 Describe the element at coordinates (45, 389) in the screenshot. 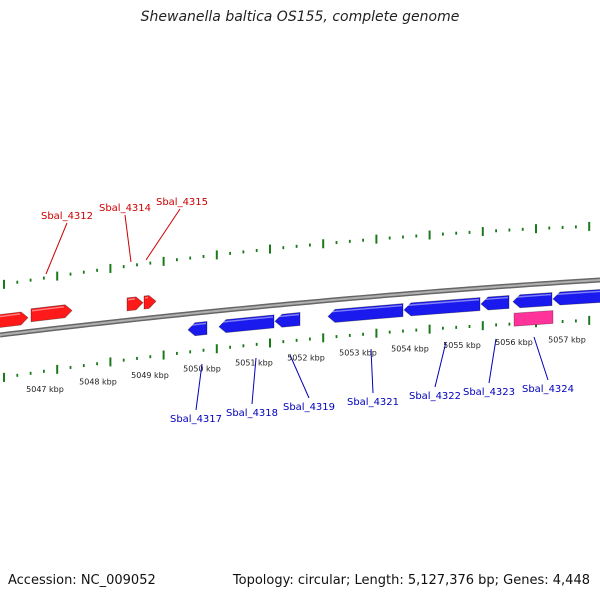

I see `scale-label: 5047 kbp` at that location.